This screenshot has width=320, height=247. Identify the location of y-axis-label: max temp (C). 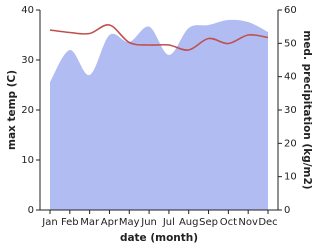
(12, 110).